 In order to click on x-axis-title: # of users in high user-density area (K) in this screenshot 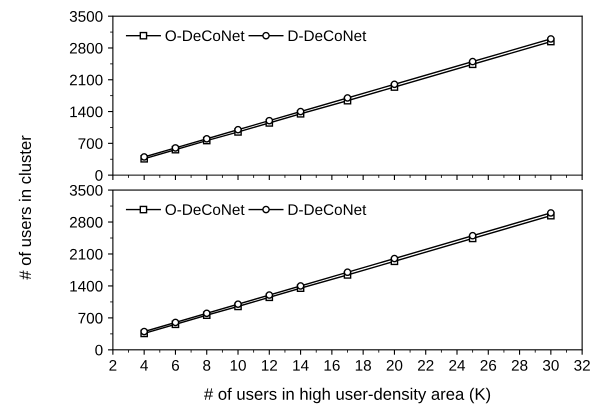, I will do `click(347, 396)`.